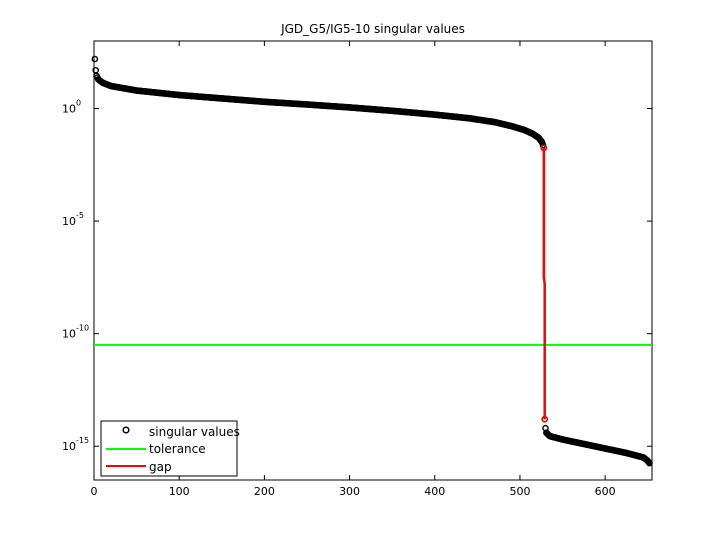 This screenshot has height=540, width=720. I want to click on x-tick-label: 500, so click(519, 491).